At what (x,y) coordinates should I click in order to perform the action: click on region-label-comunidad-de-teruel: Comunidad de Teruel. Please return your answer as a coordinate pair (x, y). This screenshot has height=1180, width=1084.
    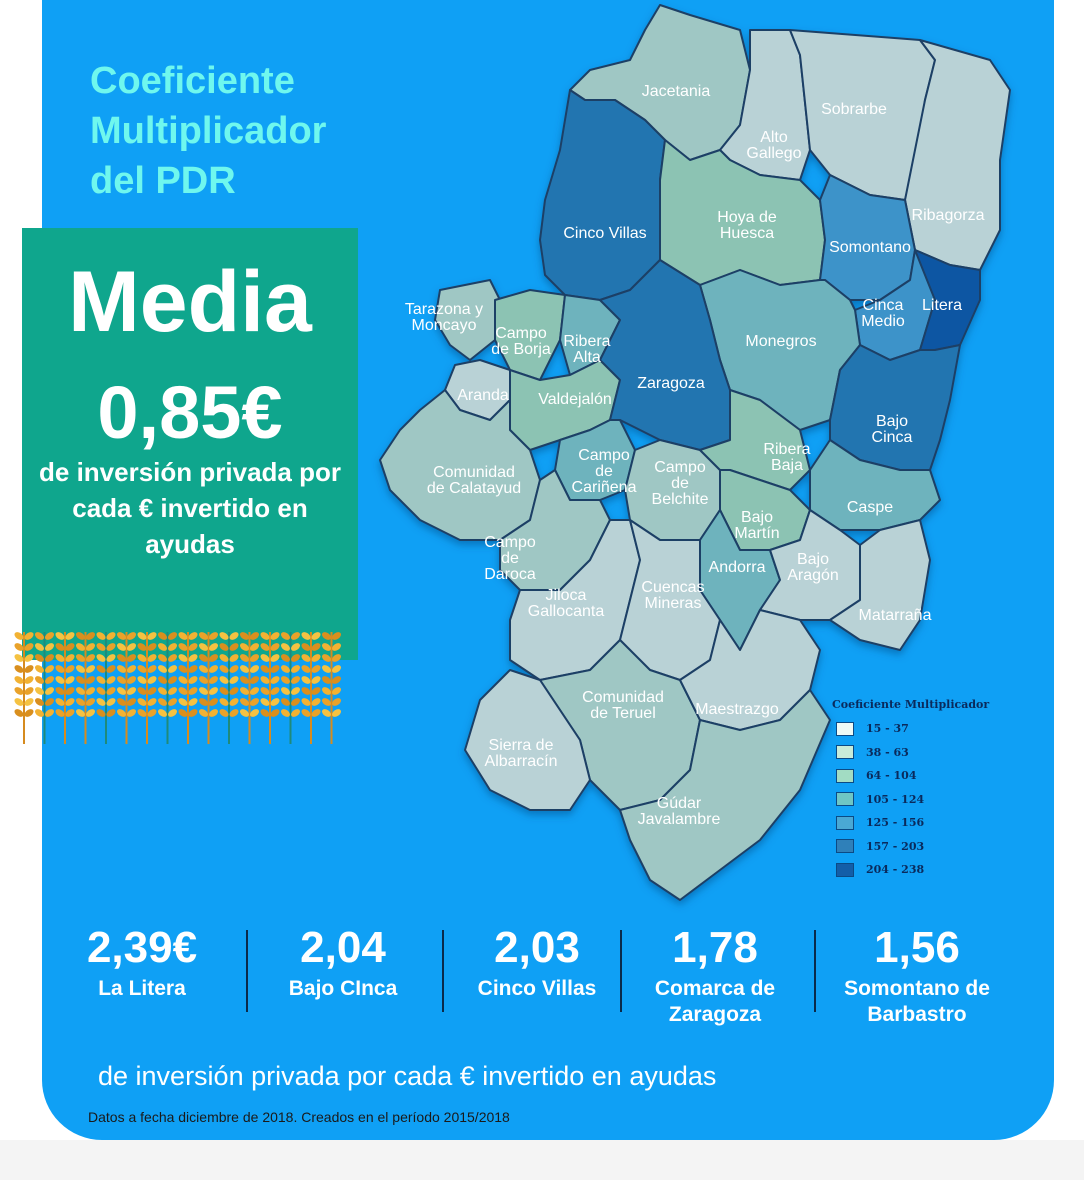
    Looking at the image, I should click on (623, 705).